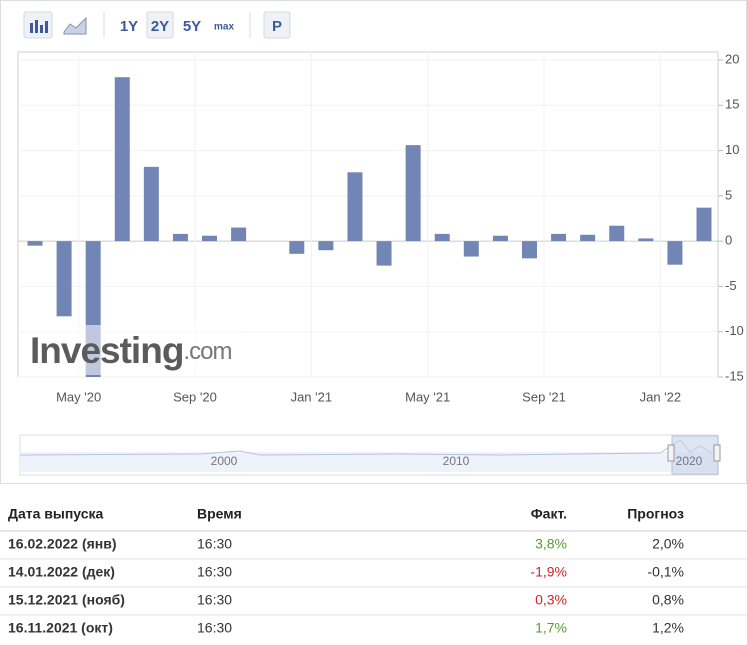  I want to click on table-cell: 16.11.2021 (окт), so click(60, 628).